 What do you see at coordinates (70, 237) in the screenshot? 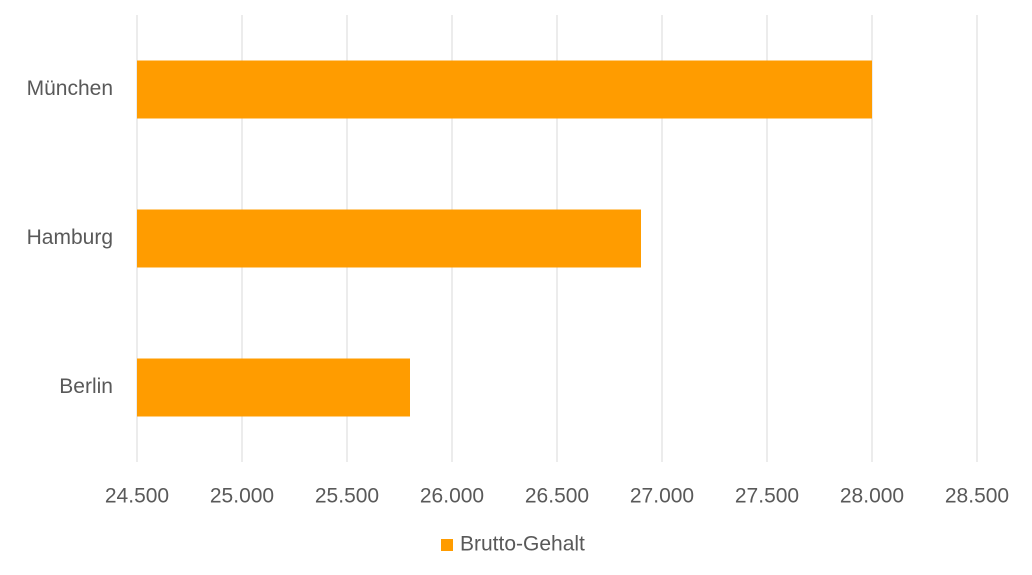
I see `y-tick-label: Hamburg` at bounding box center [70, 237].